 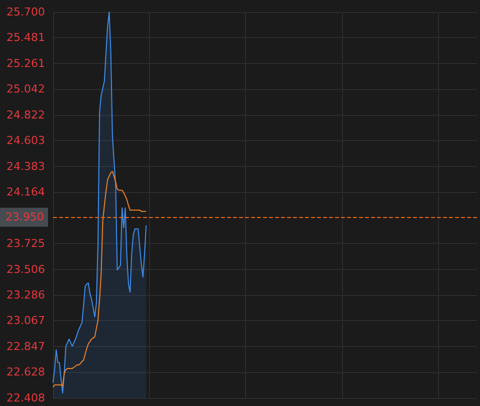 What do you see at coordinates (25, 141) in the screenshot?
I see `y-tick-label: 24.603` at bounding box center [25, 141].